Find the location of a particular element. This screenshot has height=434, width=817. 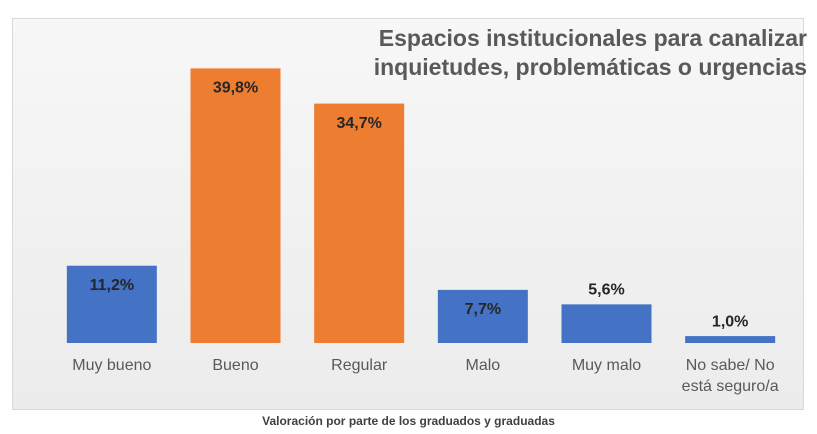

x-tick-label: Muy malo is located at coordinates (606, 365).